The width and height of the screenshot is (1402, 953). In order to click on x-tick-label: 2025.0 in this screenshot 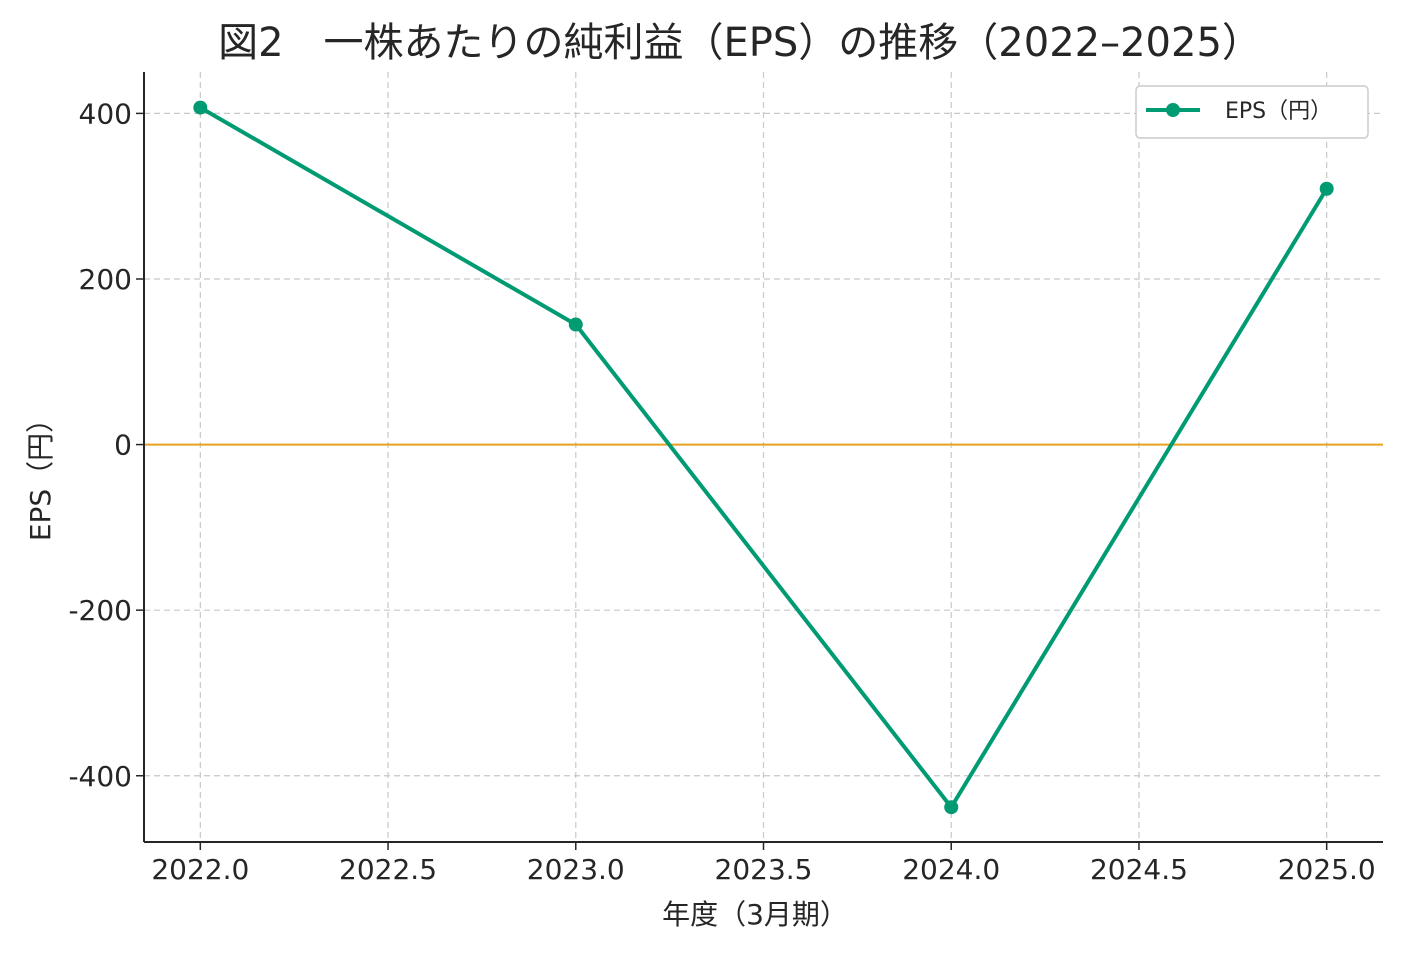, I will do `click(1327, 869)`.